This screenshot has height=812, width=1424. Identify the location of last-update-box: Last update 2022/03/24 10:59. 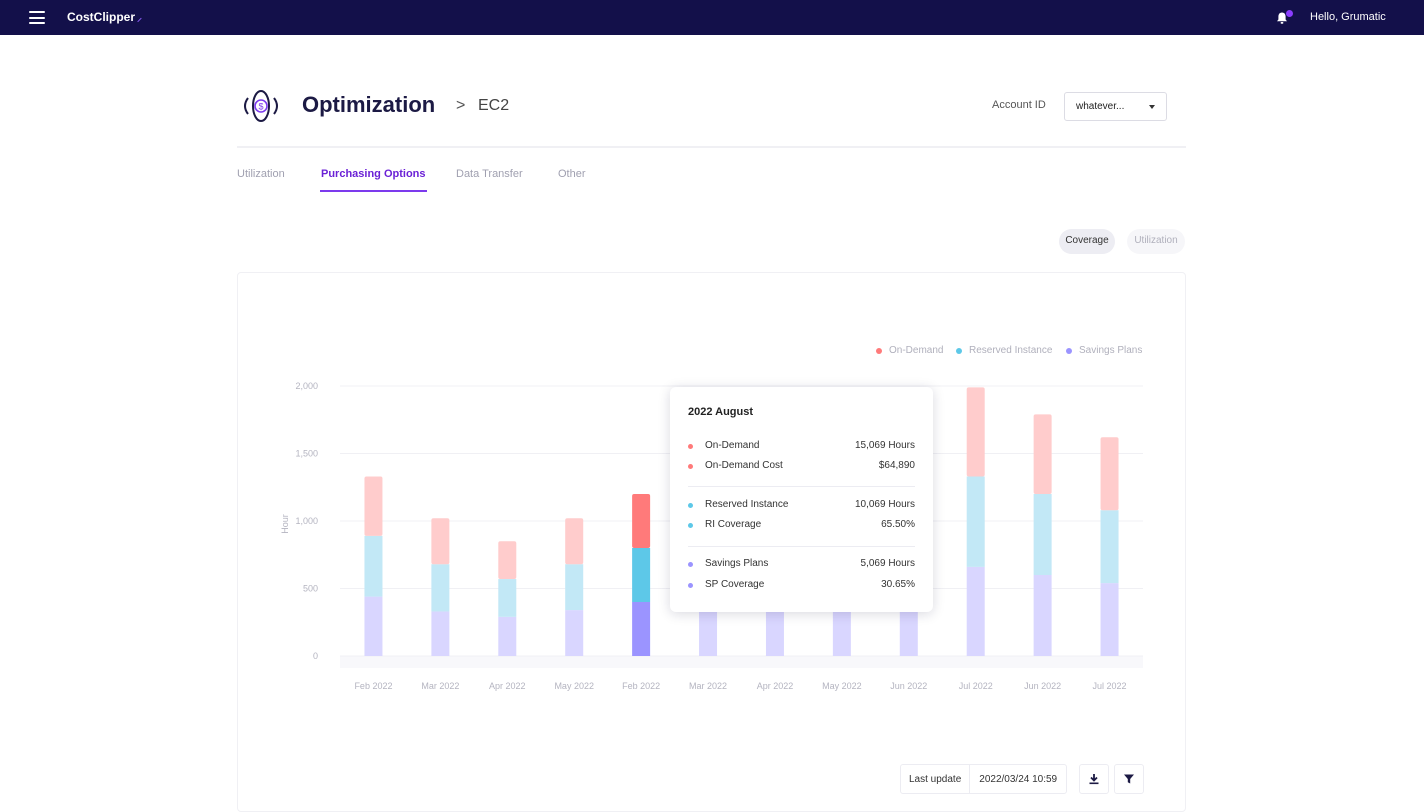
(984, 779).